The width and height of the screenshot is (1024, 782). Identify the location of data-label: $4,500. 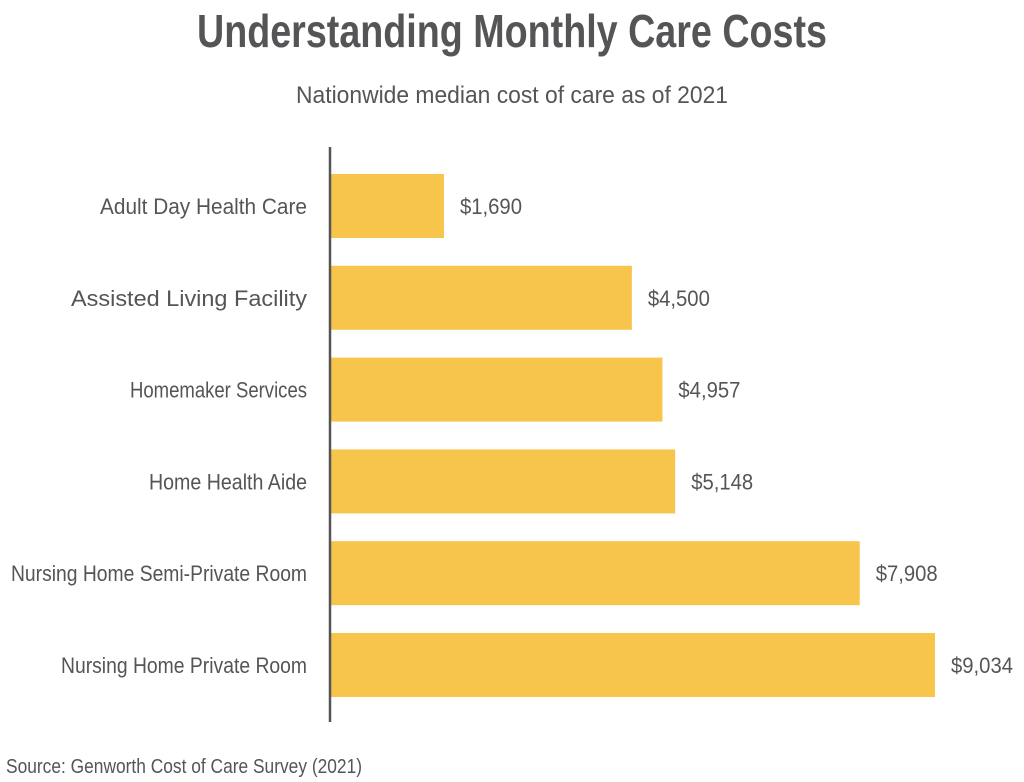
(679, 298).